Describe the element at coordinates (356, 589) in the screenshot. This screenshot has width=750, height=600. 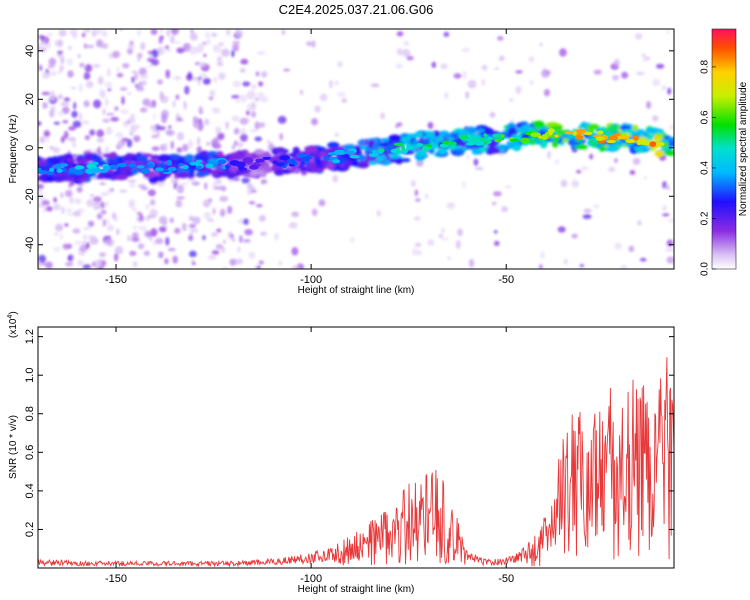
I see `snr-x-axis-label: Height of straight line (km)` at that location.